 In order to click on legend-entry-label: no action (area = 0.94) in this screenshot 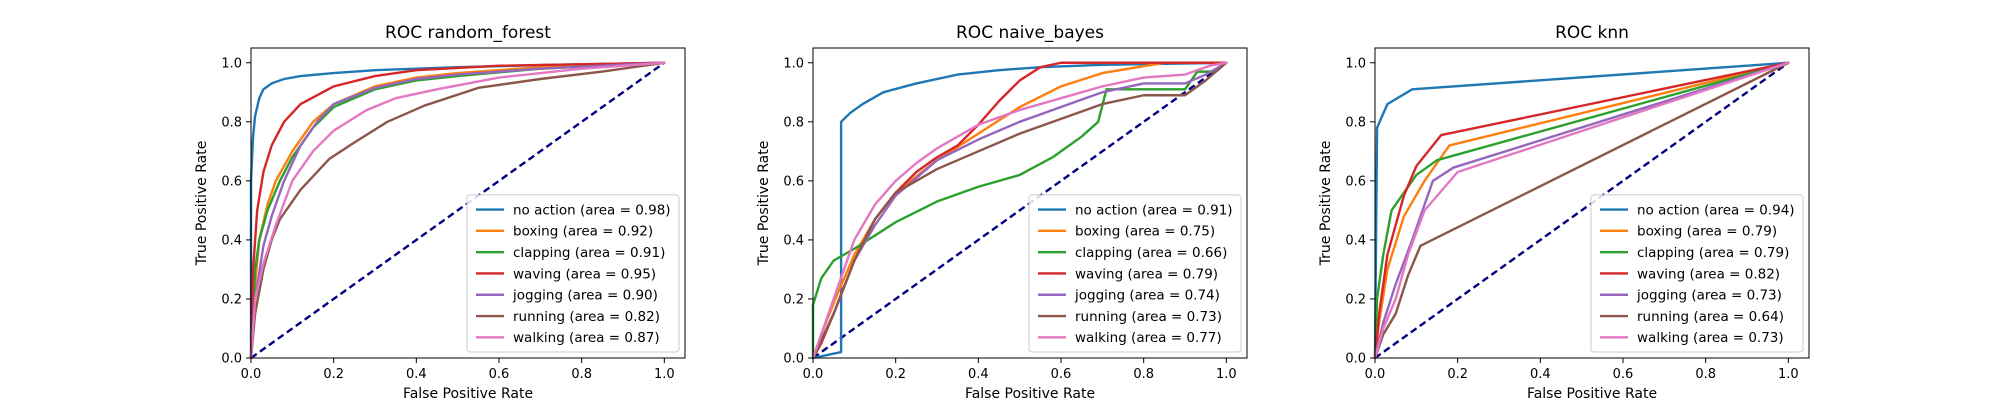, I will do `click(1716, 210)`.